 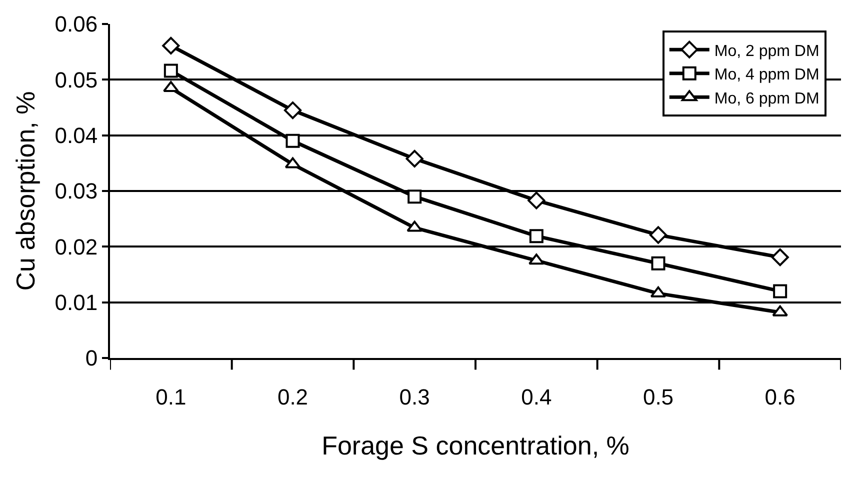 I want to click on y-tick-label: 0.03, so click(x=76, y=191).